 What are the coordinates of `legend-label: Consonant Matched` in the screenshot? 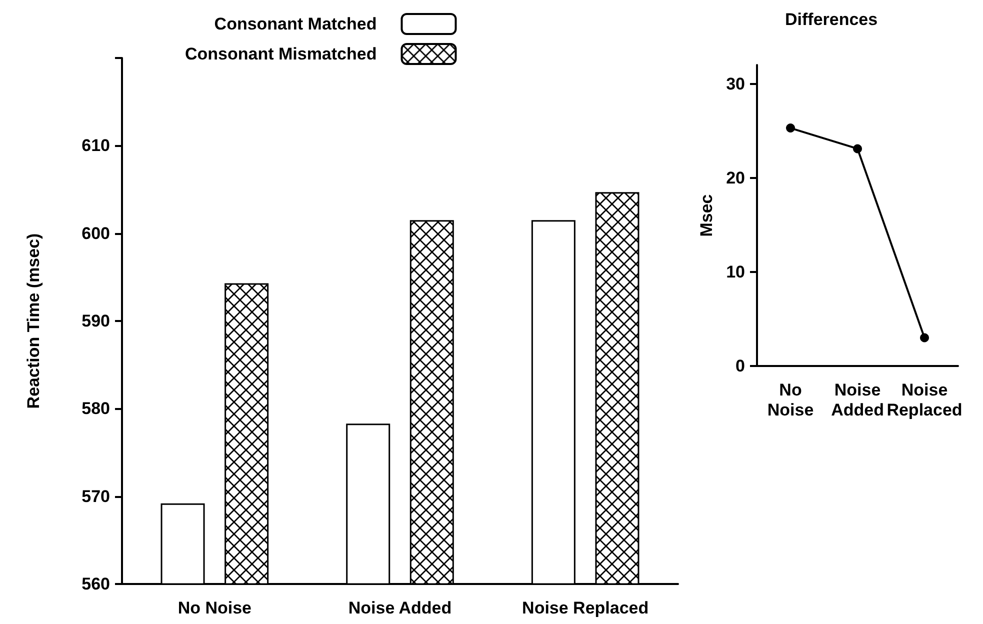 It's located at (295, 24).